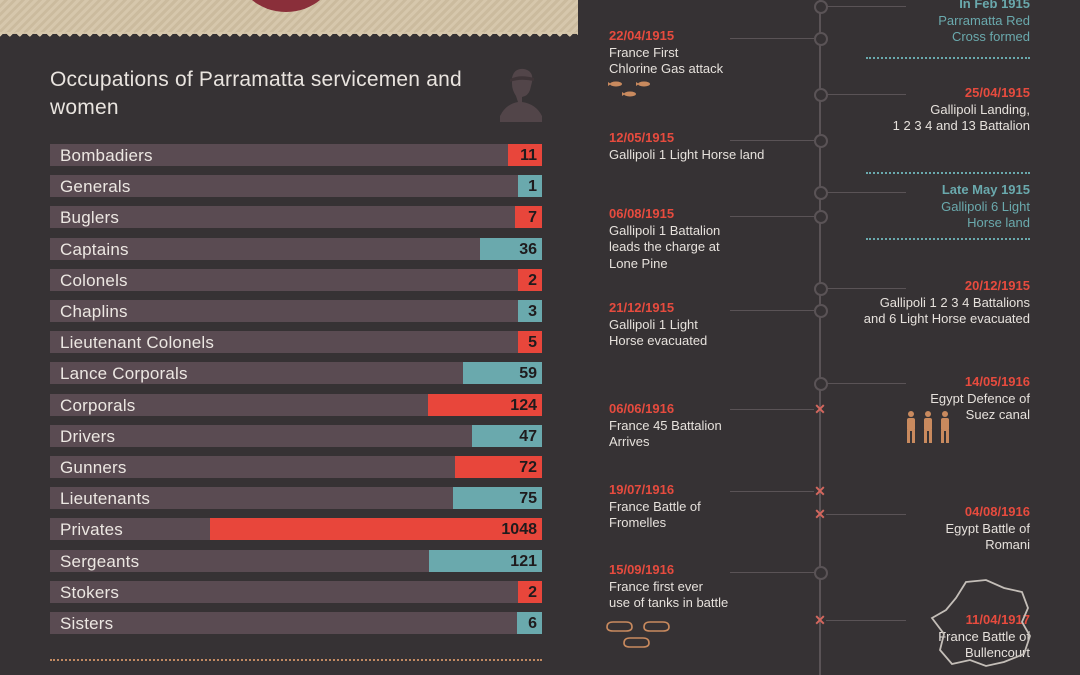 The width and height of the screenshot is (1080, 675). Describe the element at coordinates (653, 324) in the screenshot. I see `timeline-event-text: Gallipoli 1 Light` at that location.